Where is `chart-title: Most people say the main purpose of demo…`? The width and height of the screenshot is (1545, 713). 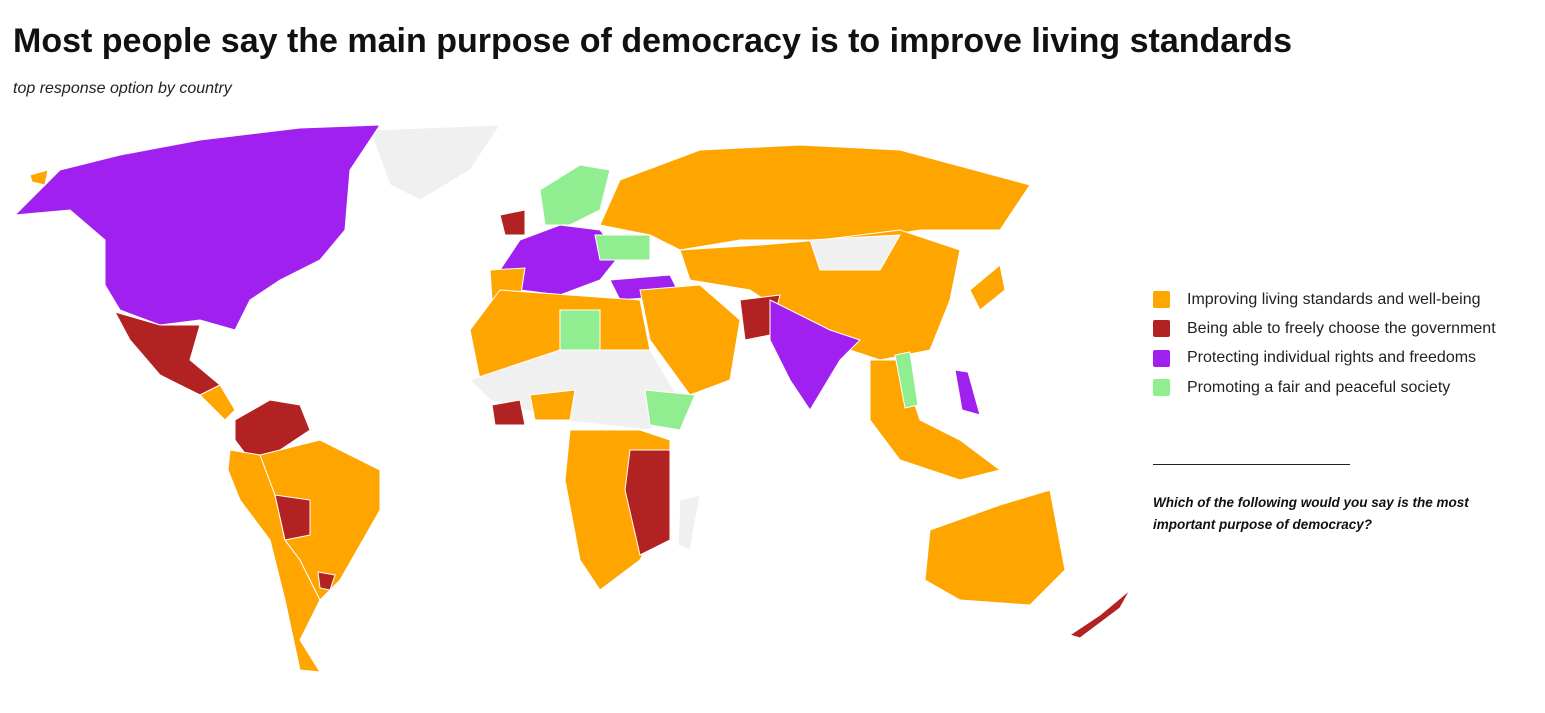 chart-title: Most people say the main purpose of demo… is located at coordinates (653, 41).